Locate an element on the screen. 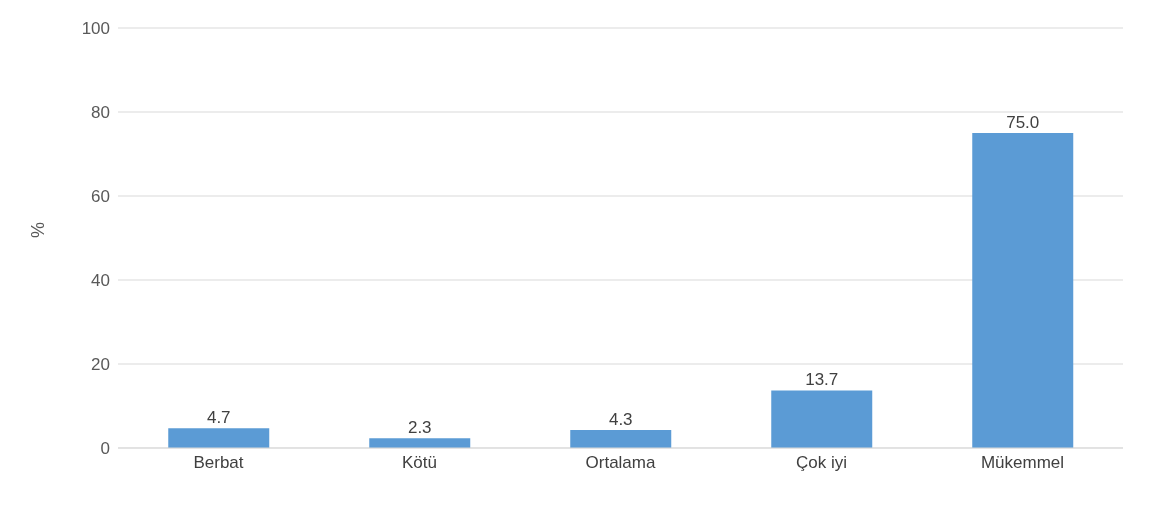  y-tick-label: 40 is located at coordinates (100, 281).